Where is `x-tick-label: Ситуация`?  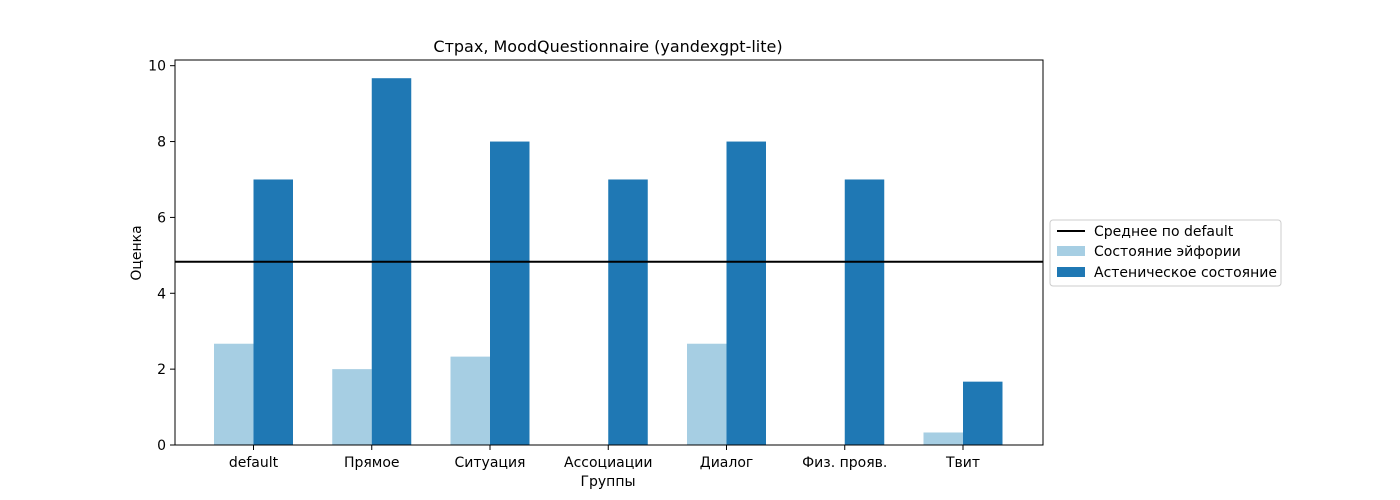
x-tick-label: Ситуация is located at coordinates (490, 463).